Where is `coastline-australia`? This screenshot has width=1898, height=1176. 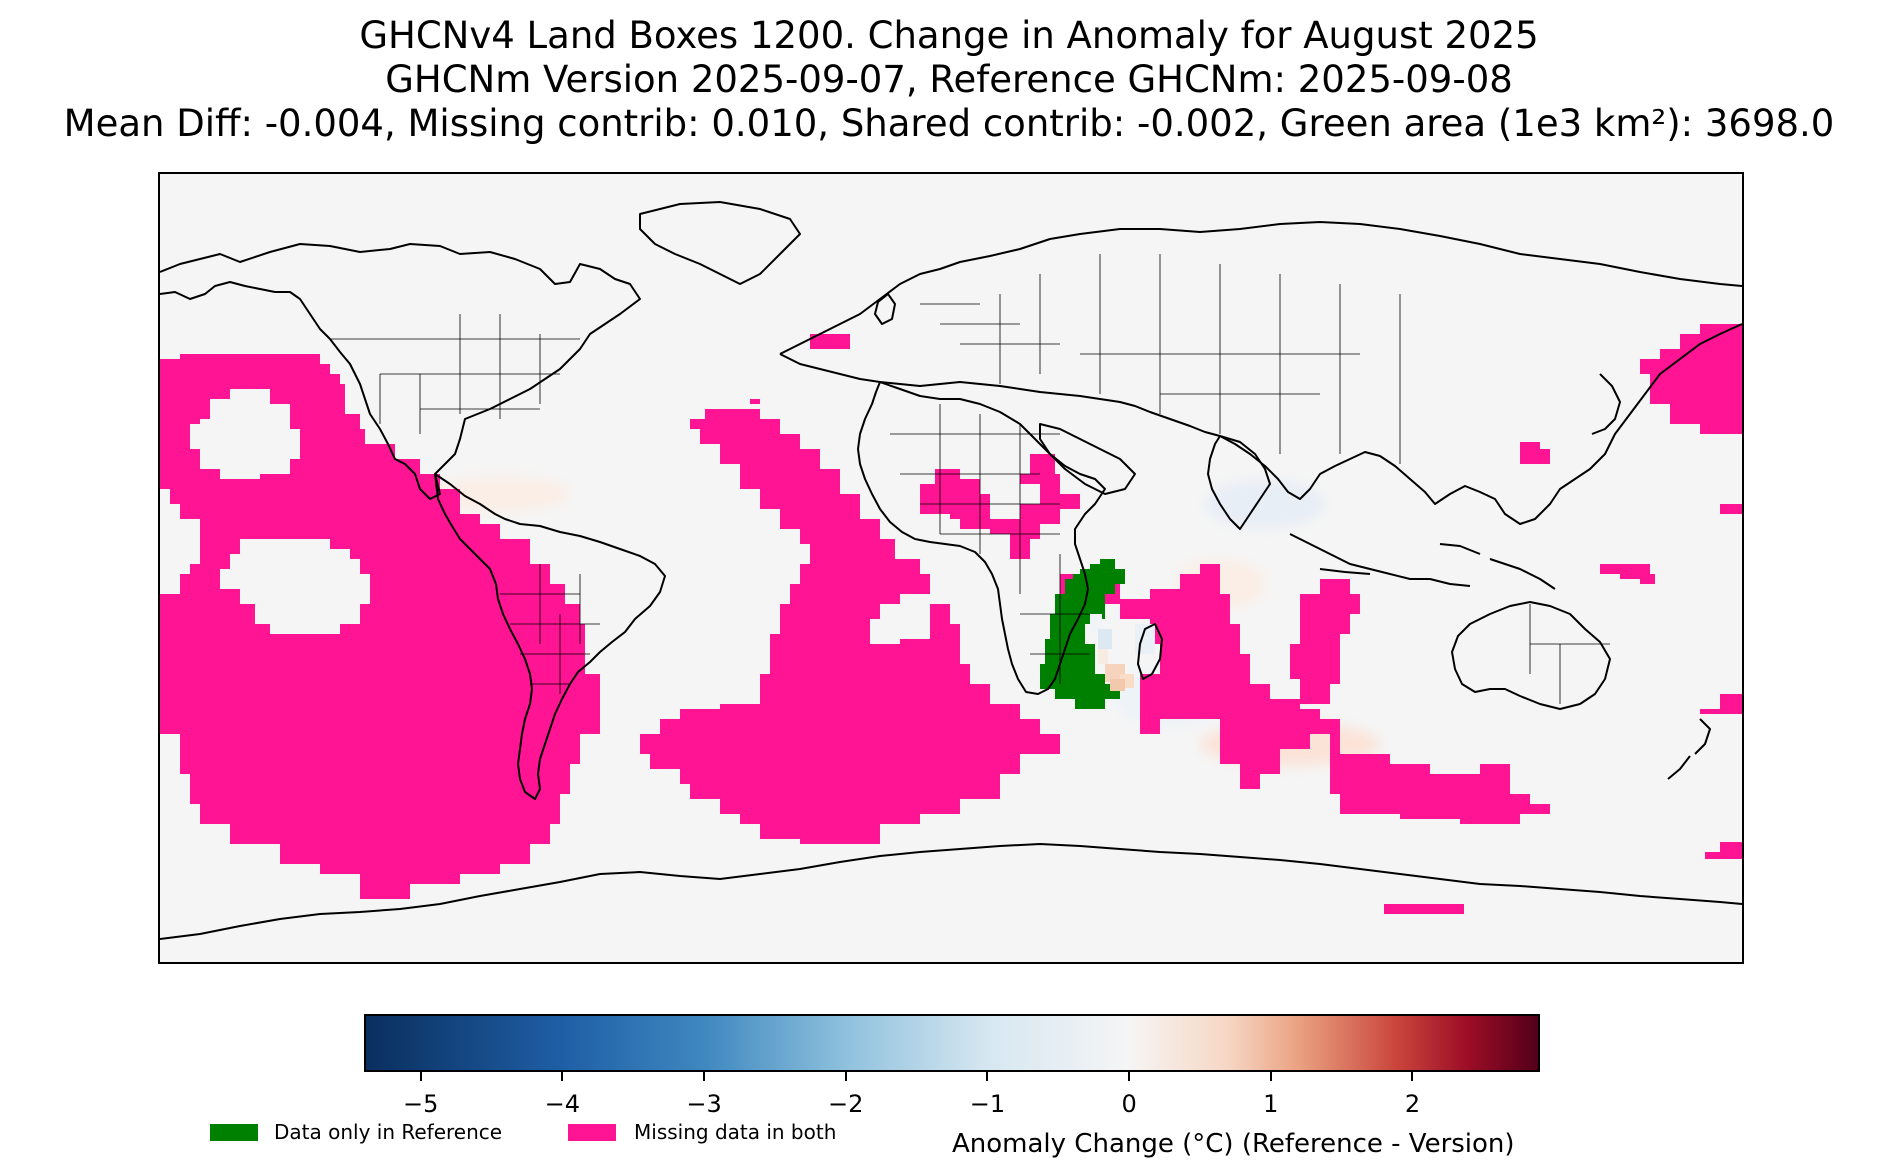 coastline-australia is located at coordinates (1531, 655).